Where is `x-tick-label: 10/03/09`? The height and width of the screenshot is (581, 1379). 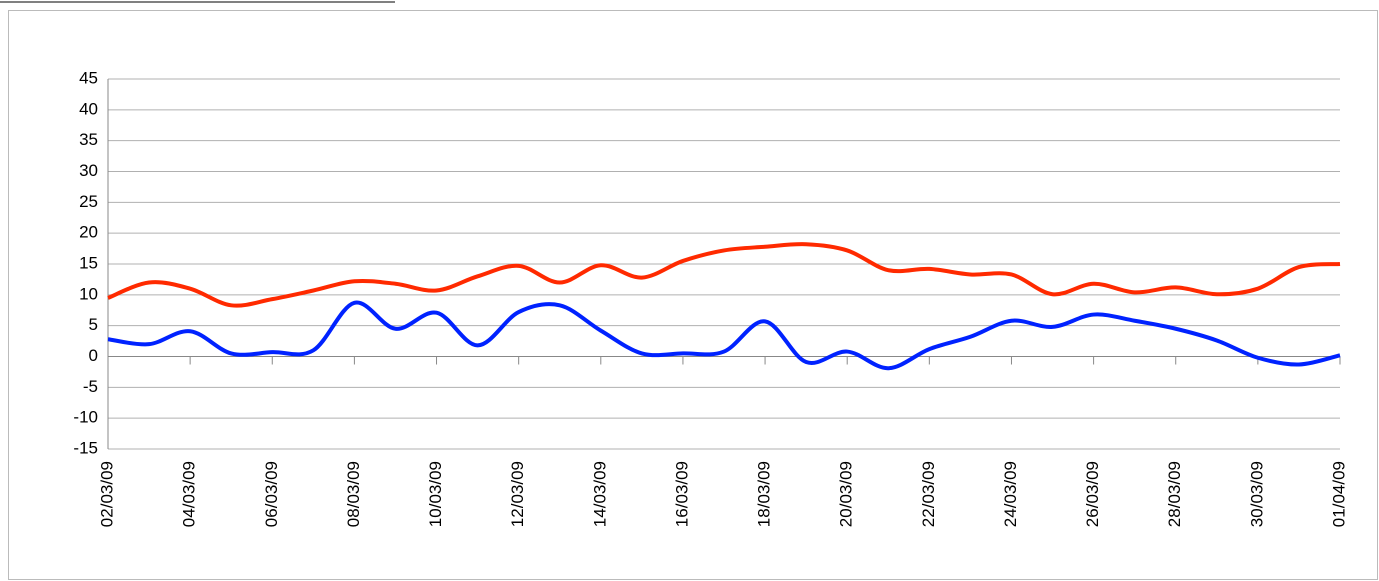
x-tick-label: 10/03/09 is located at coordinates (435, 494).